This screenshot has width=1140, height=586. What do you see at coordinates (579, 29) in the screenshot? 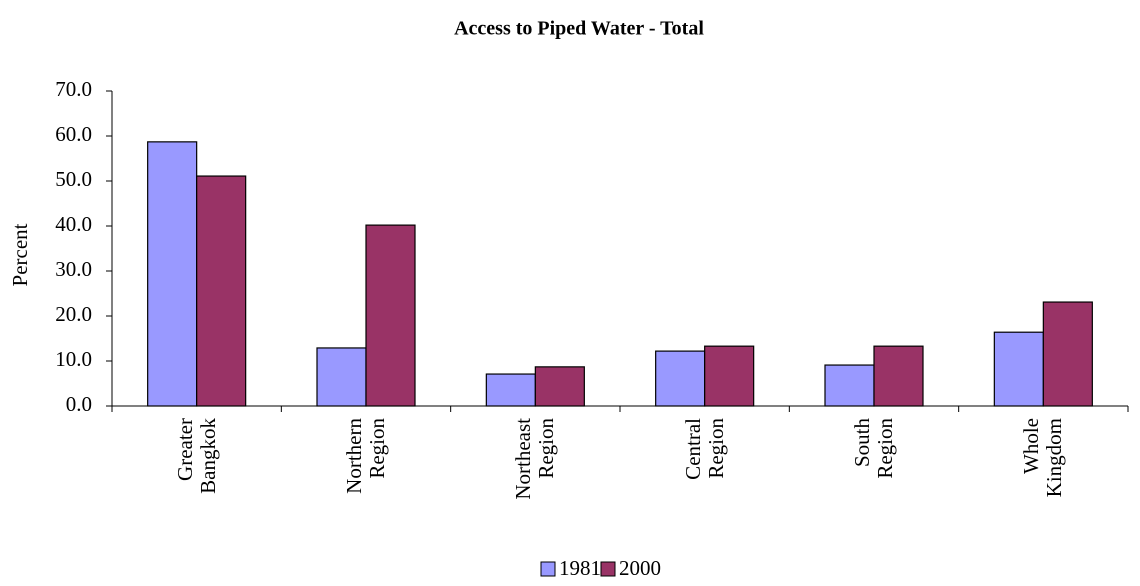
I see `chart-title: Access to Piped Water - Total` at bounding box center [579, 29].